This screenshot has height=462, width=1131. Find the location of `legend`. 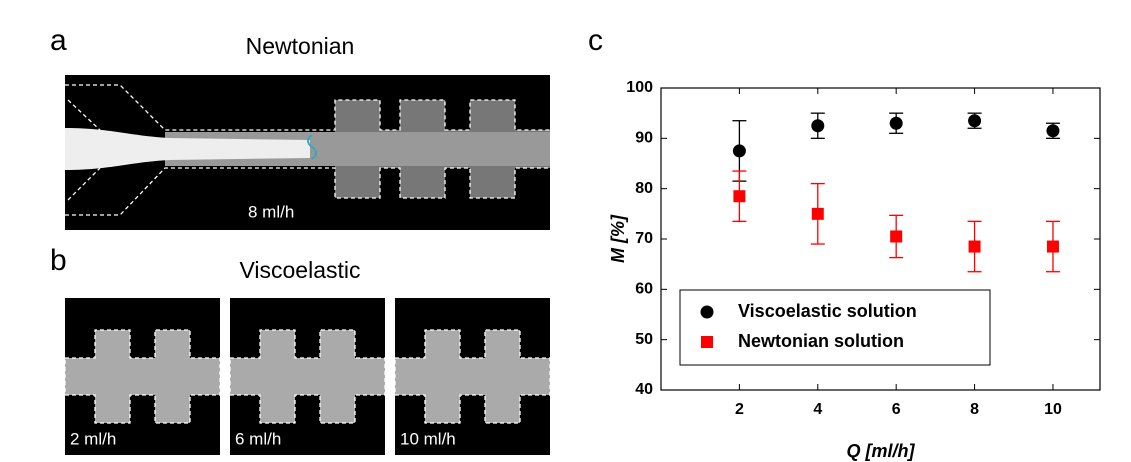

legend is located at coordinates (835, 327).